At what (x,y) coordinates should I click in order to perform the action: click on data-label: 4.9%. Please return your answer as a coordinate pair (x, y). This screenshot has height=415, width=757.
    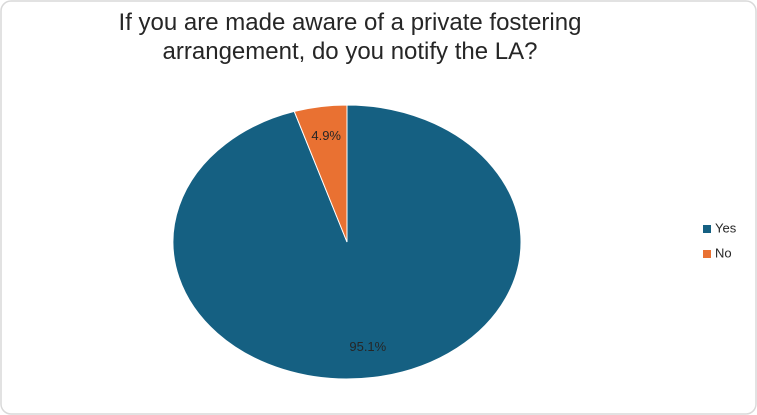
    Looking at the image, I should click on (326, 135).